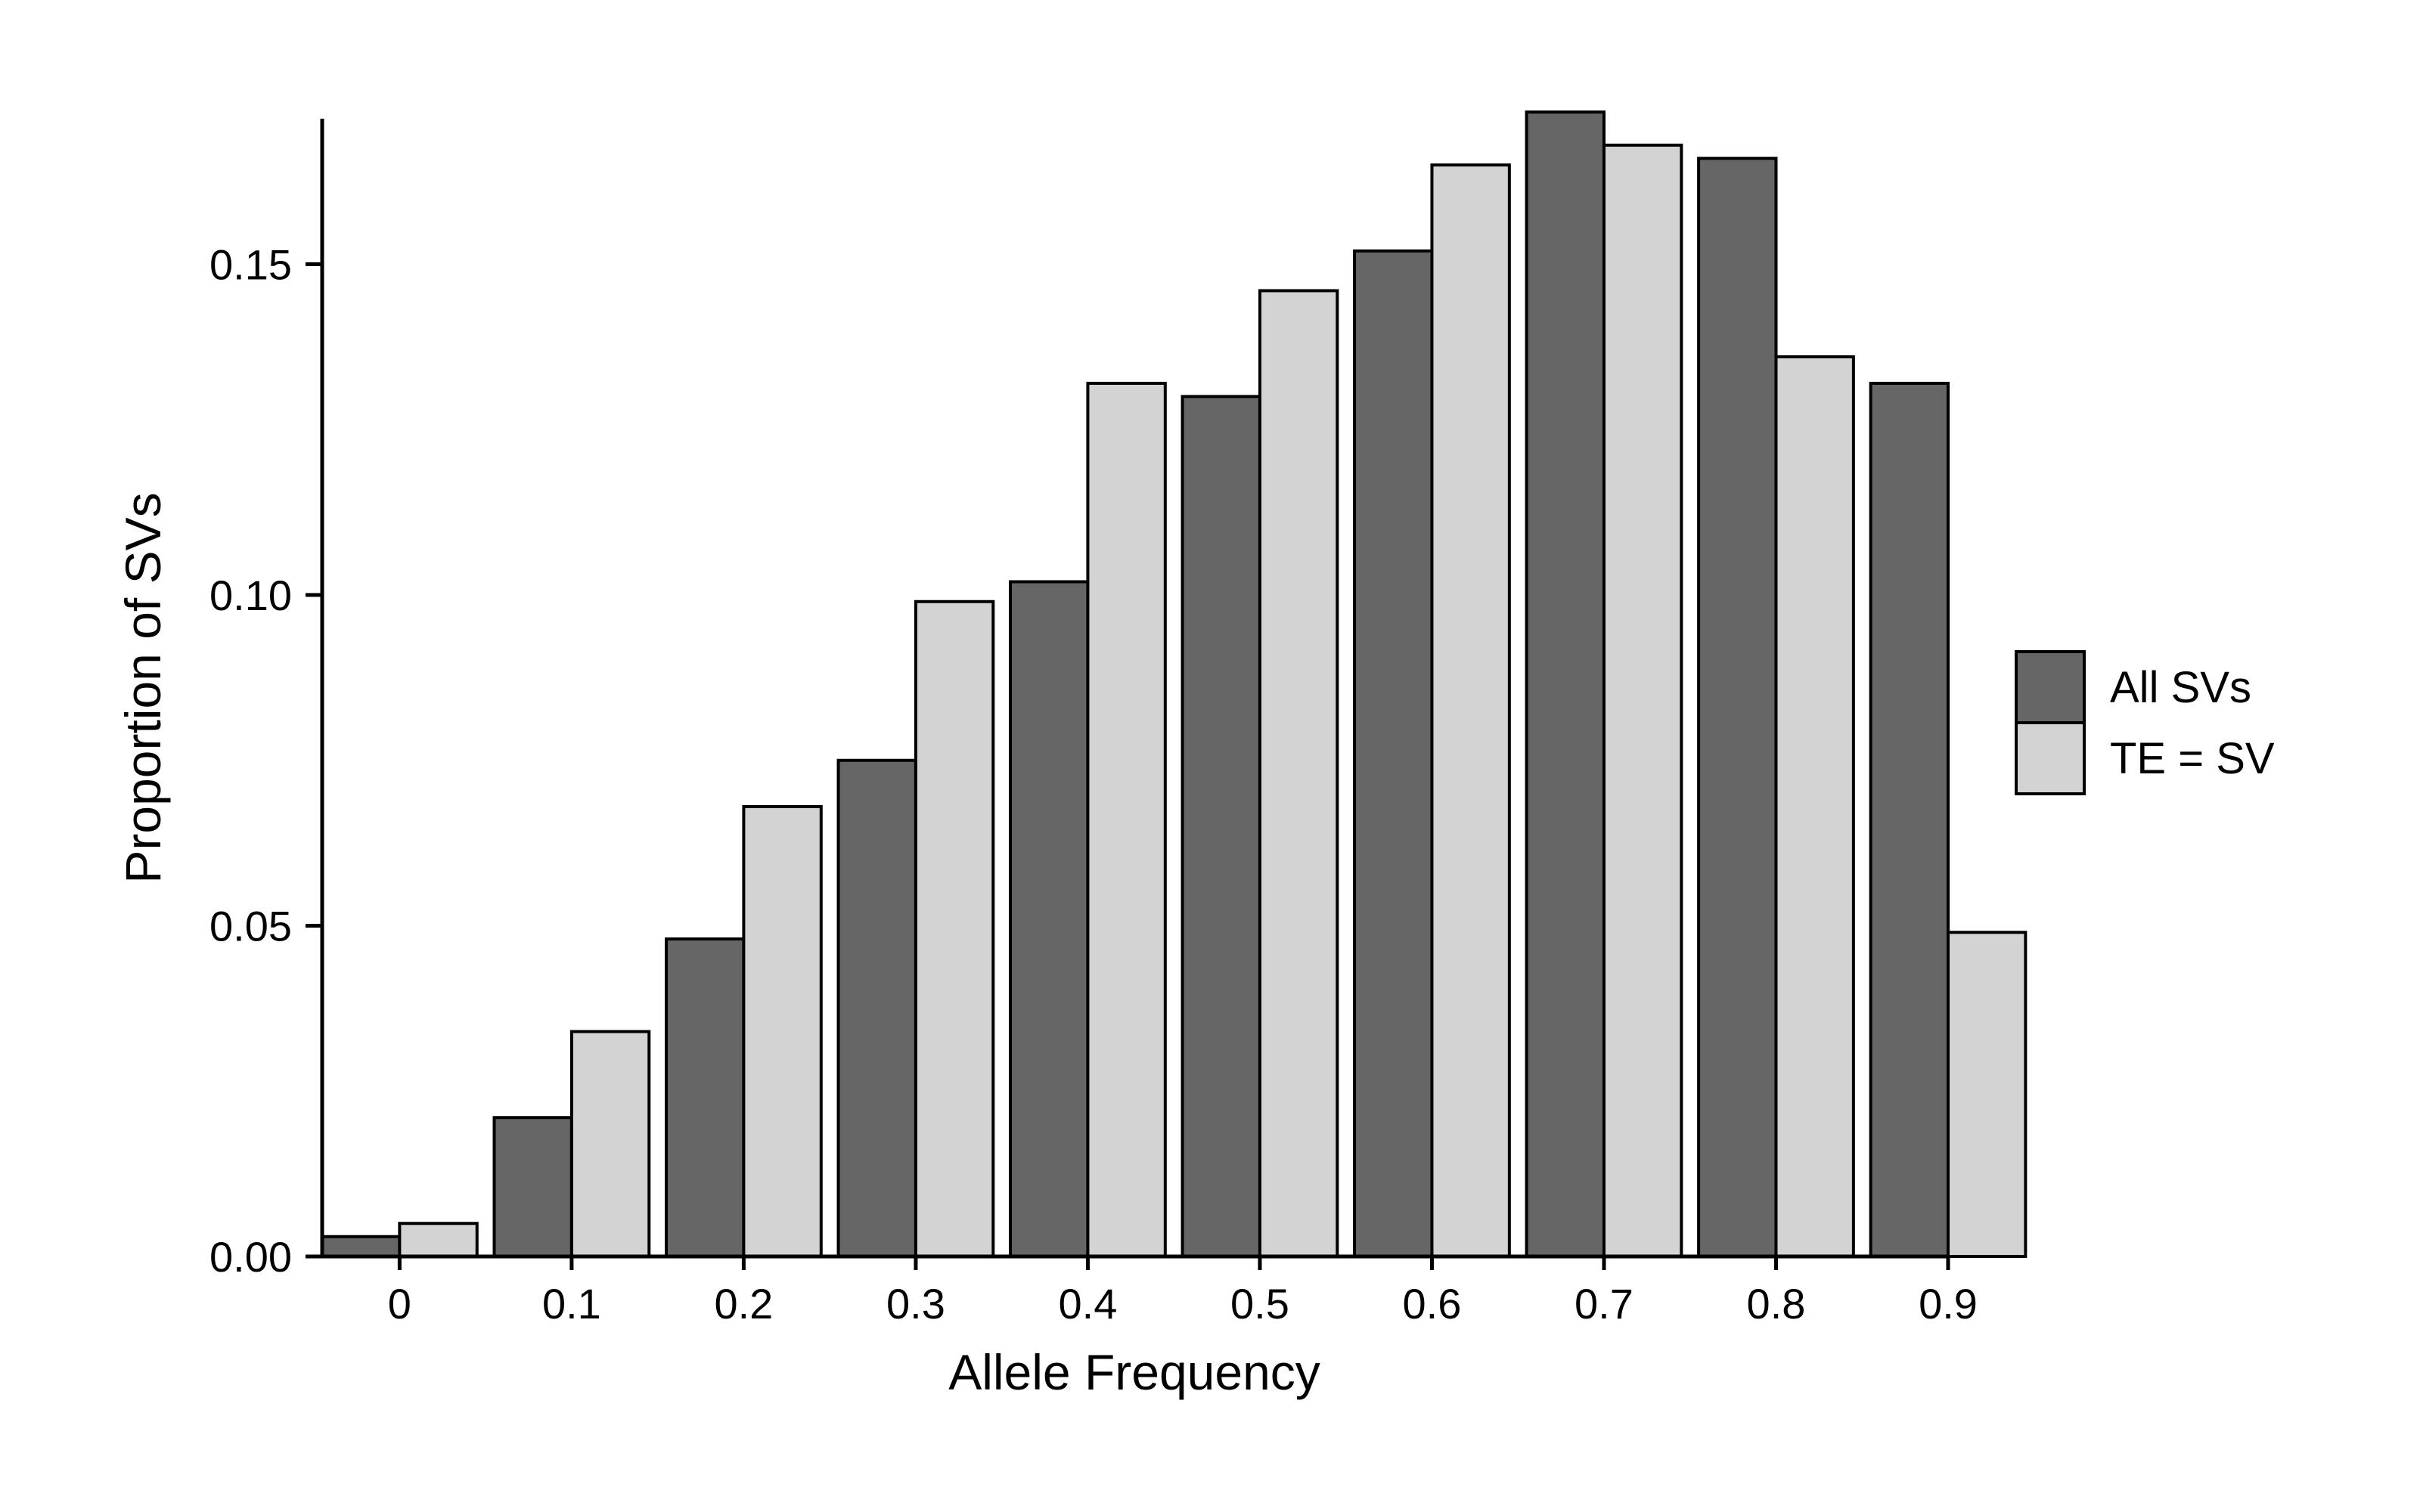  Describe the element at coordinates (1432, 1304) in the screenshot. I see `x-tick-label: 0.6` at that location.